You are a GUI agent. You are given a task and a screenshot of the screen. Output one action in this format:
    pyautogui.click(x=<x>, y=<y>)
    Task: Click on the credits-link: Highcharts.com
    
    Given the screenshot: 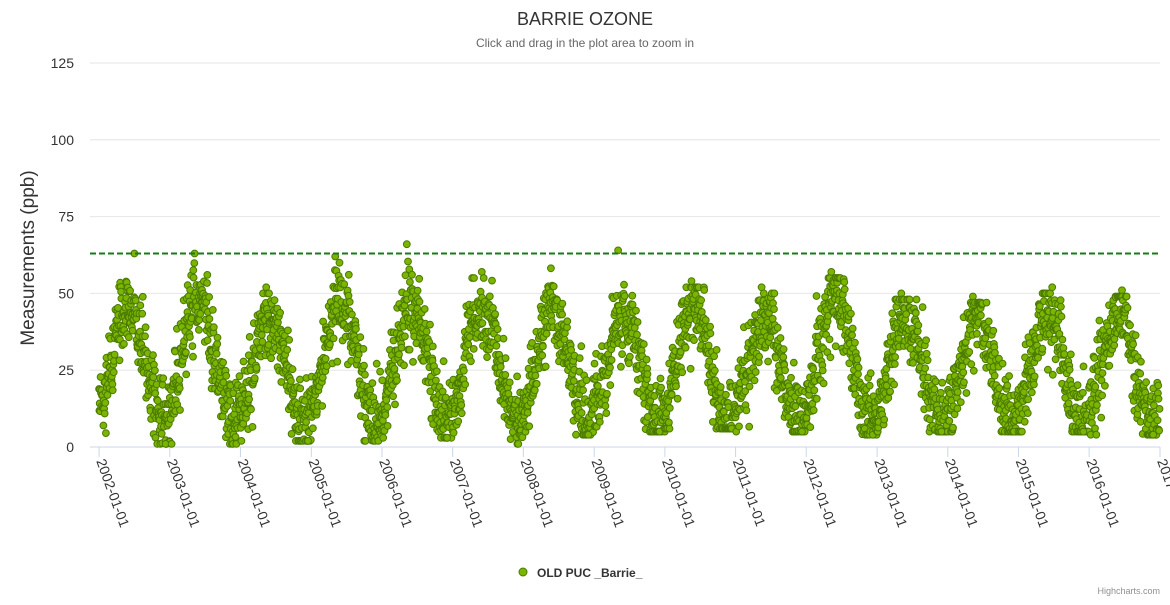 What is the action you would take?
    pyautogui.click(x=1128, y=591)
    